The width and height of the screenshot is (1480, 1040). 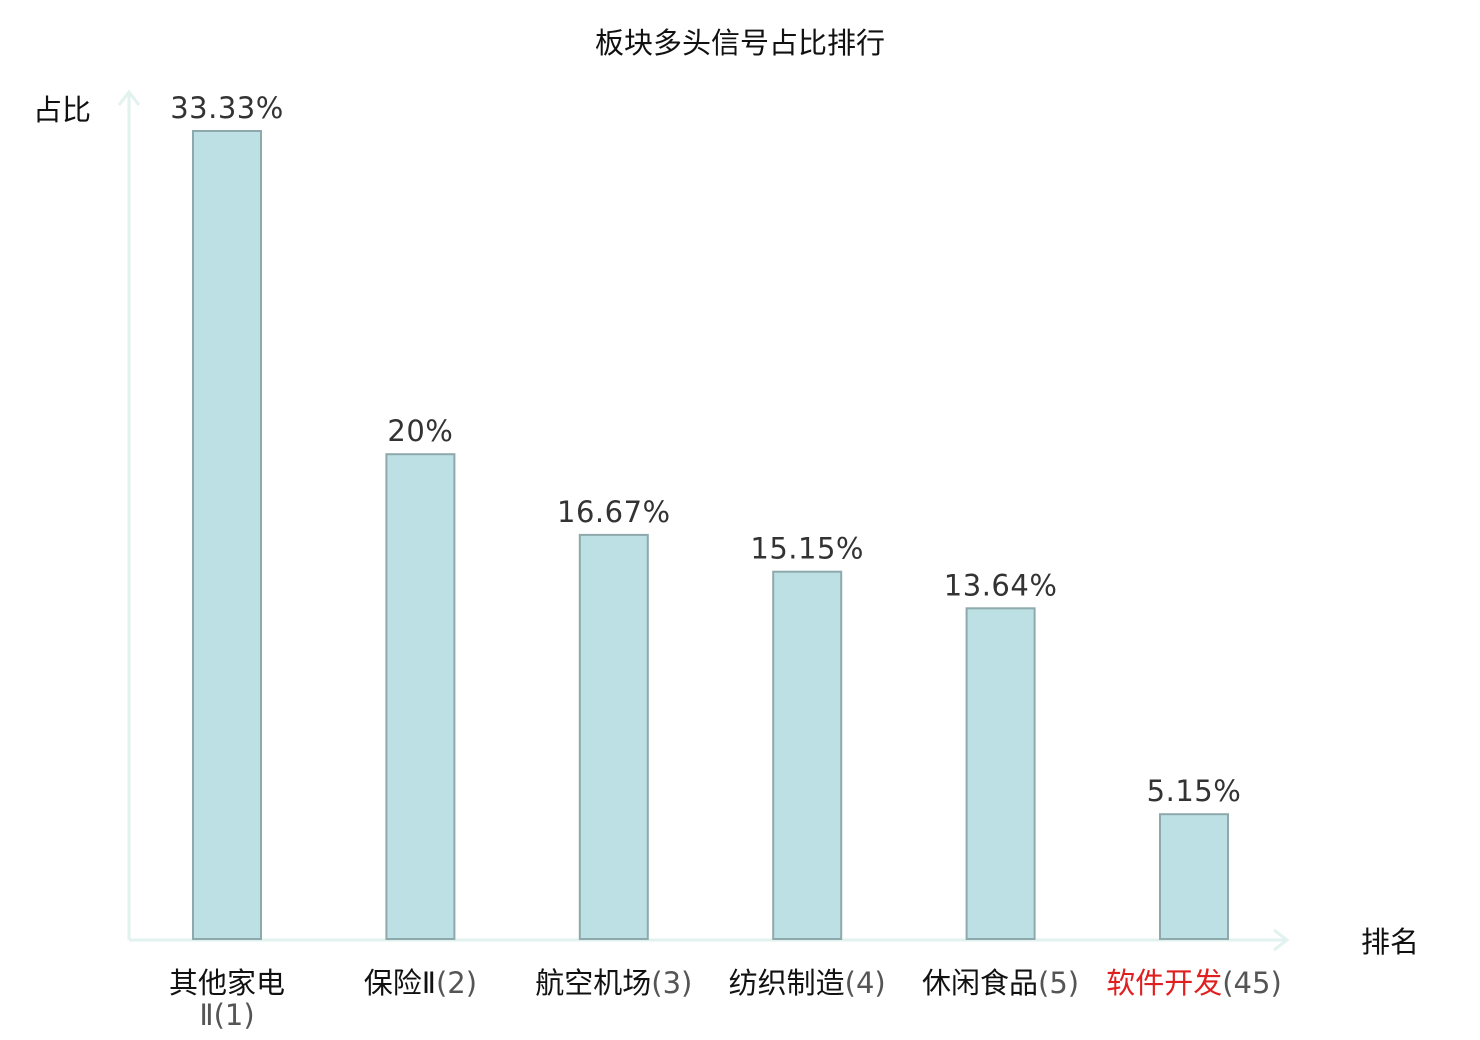 What do you see at coordinates (593, 983) in the screenshot?
I see `category-name: 航空机场` at bounding box center [593, 983].